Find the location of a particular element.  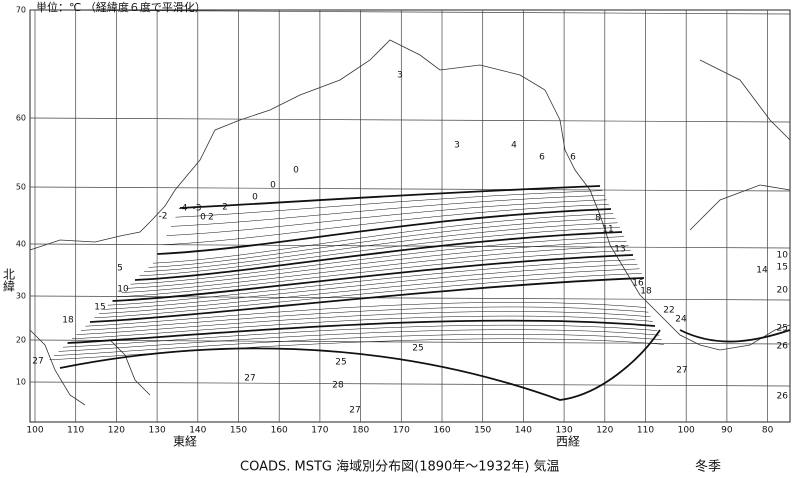

map-title: 単位：℃ （経緯度６度で平滑化） is located at coordinates (121, 7).